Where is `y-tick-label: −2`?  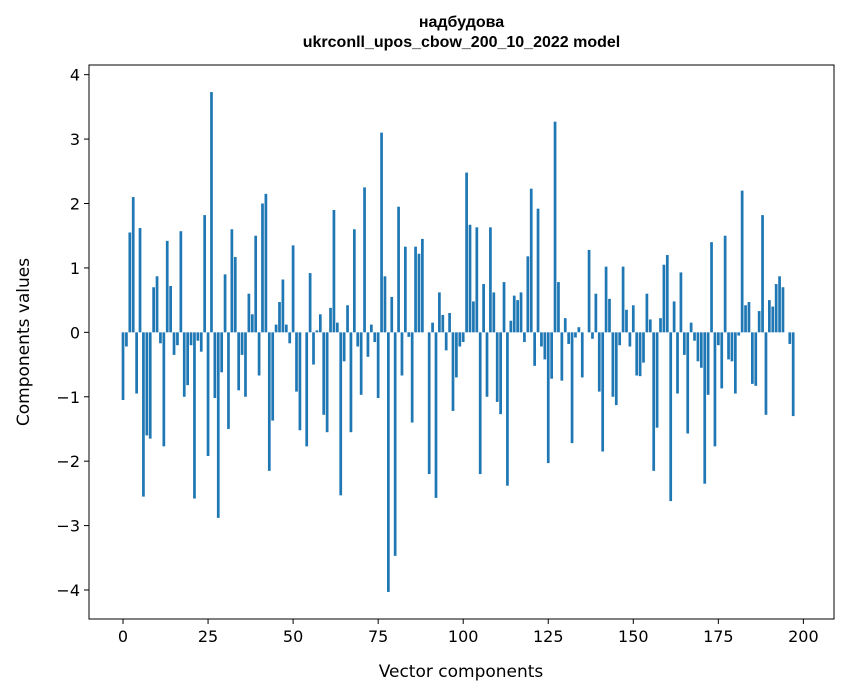 y-tick-label: −2 is located at coordinates (68, 461).